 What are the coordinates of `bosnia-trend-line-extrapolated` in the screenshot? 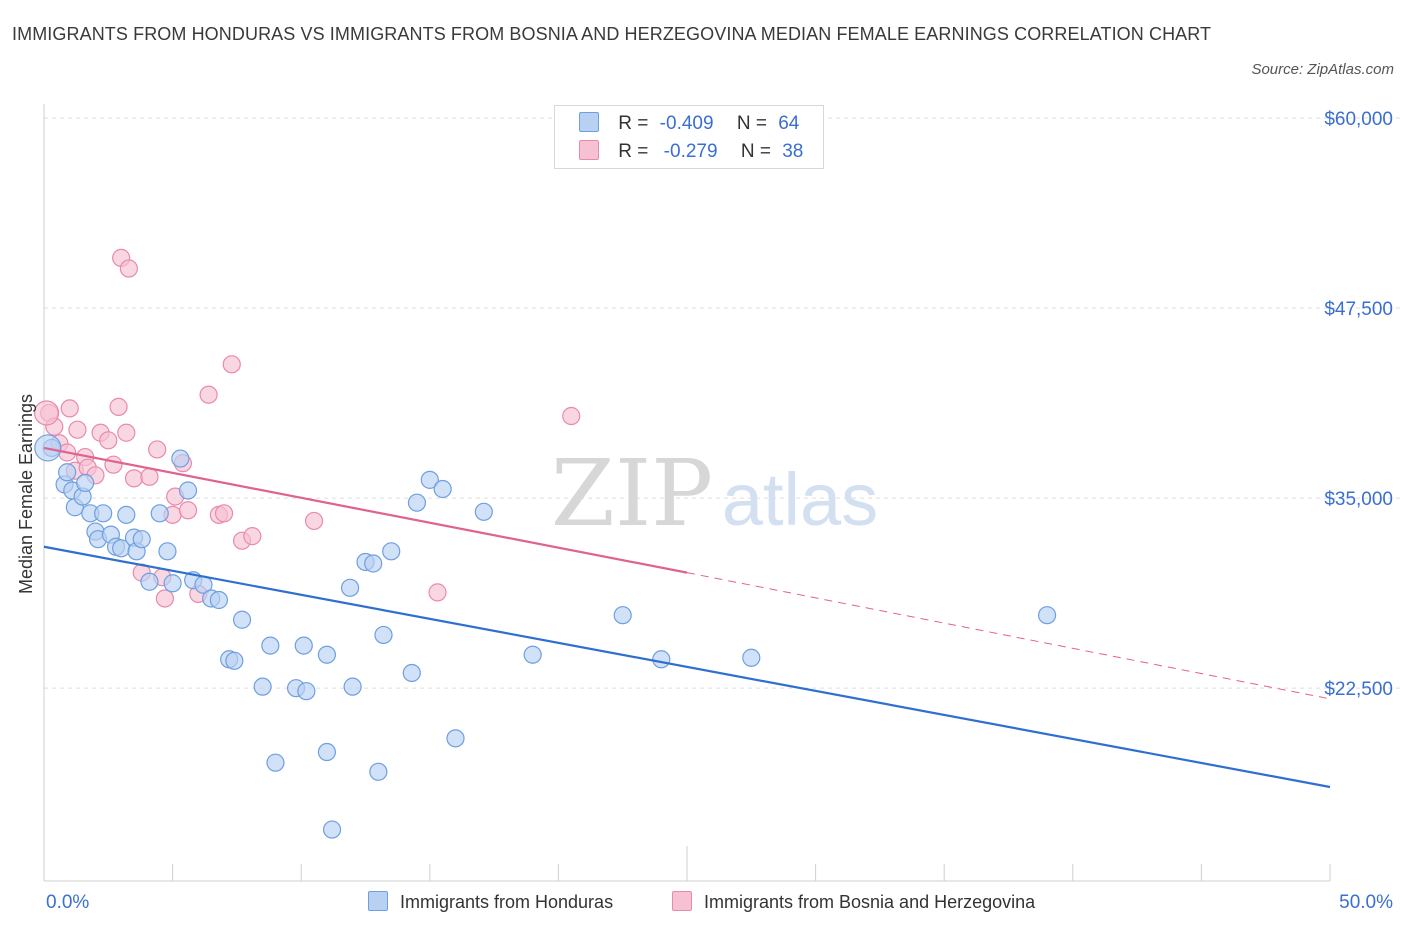 It's located at (1008, 636).